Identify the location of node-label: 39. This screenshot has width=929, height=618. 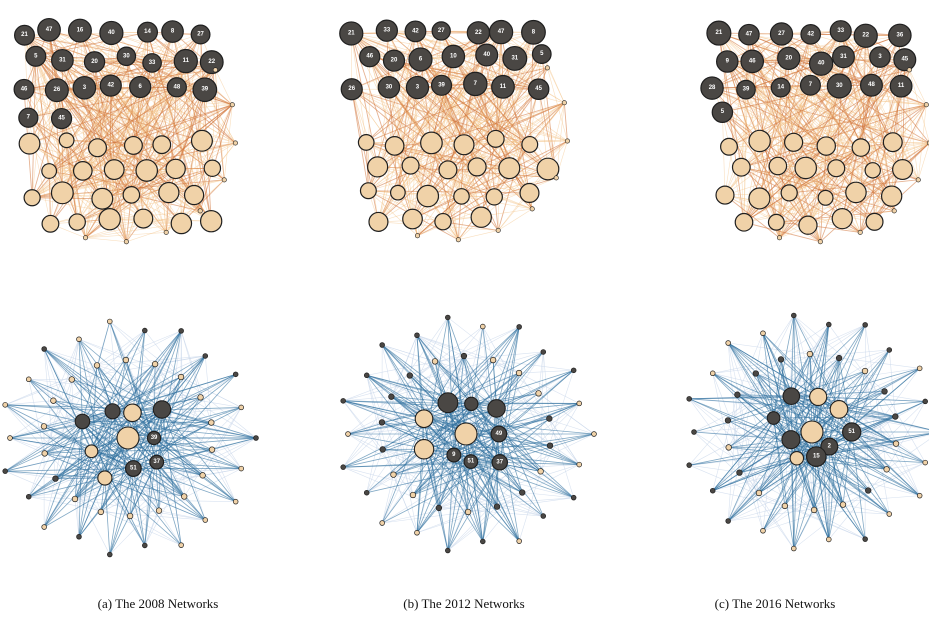
(204, 90).